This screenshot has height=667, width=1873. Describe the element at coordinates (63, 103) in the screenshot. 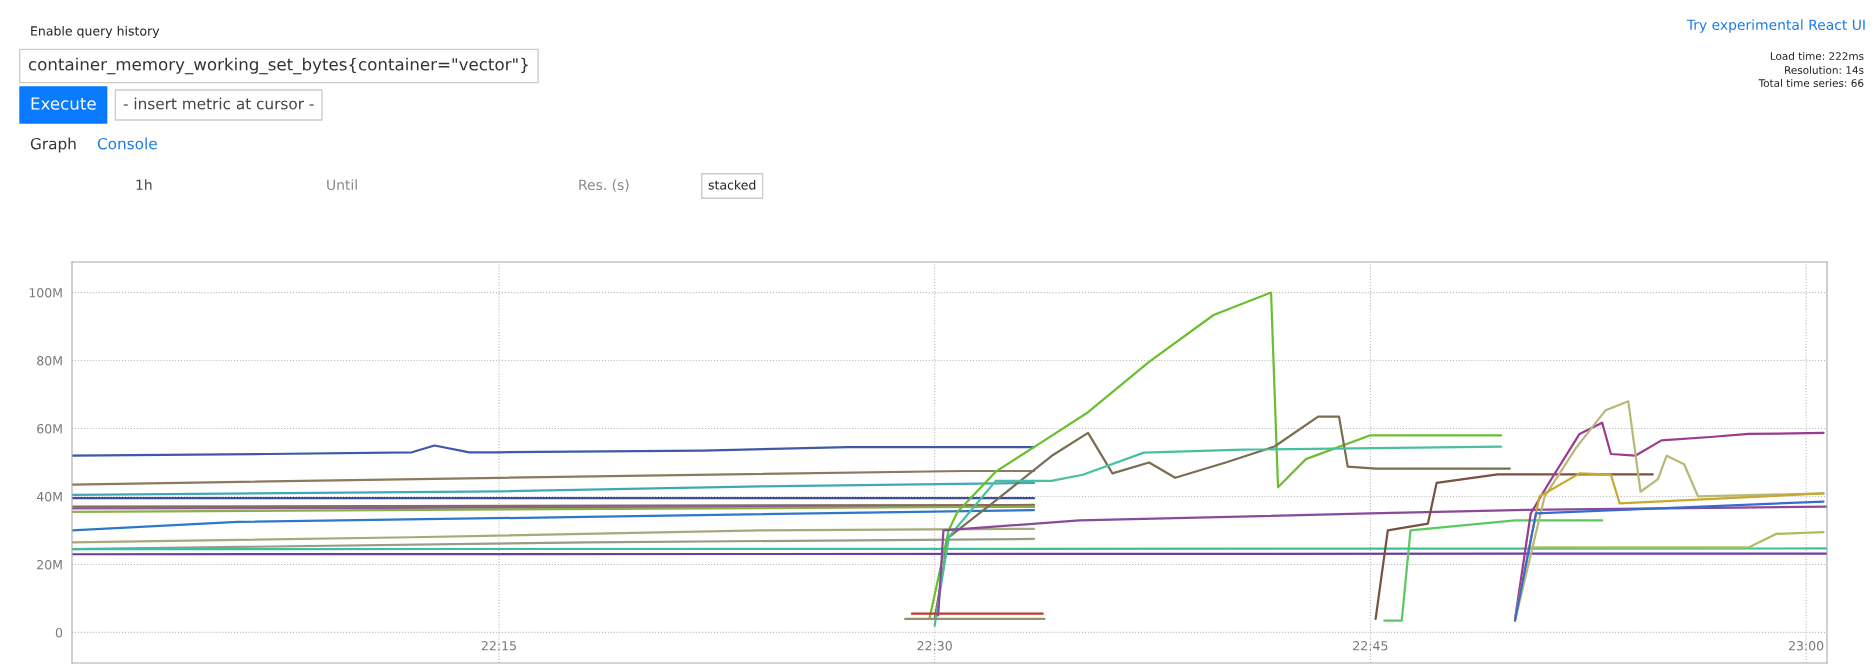

I see `text: Execute` at that location.